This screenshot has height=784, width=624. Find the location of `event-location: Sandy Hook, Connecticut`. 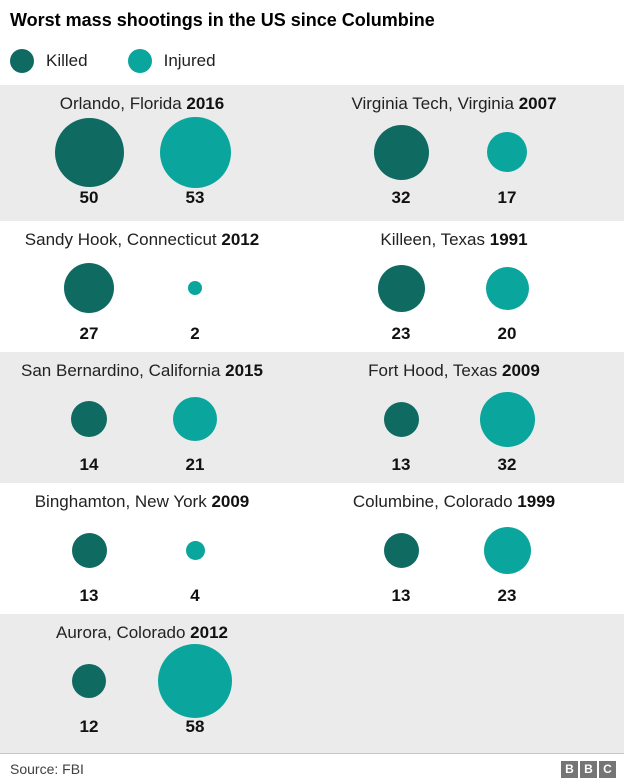

event-location: Sandy Hook, Connecticut is located at coordinates (123, 239).